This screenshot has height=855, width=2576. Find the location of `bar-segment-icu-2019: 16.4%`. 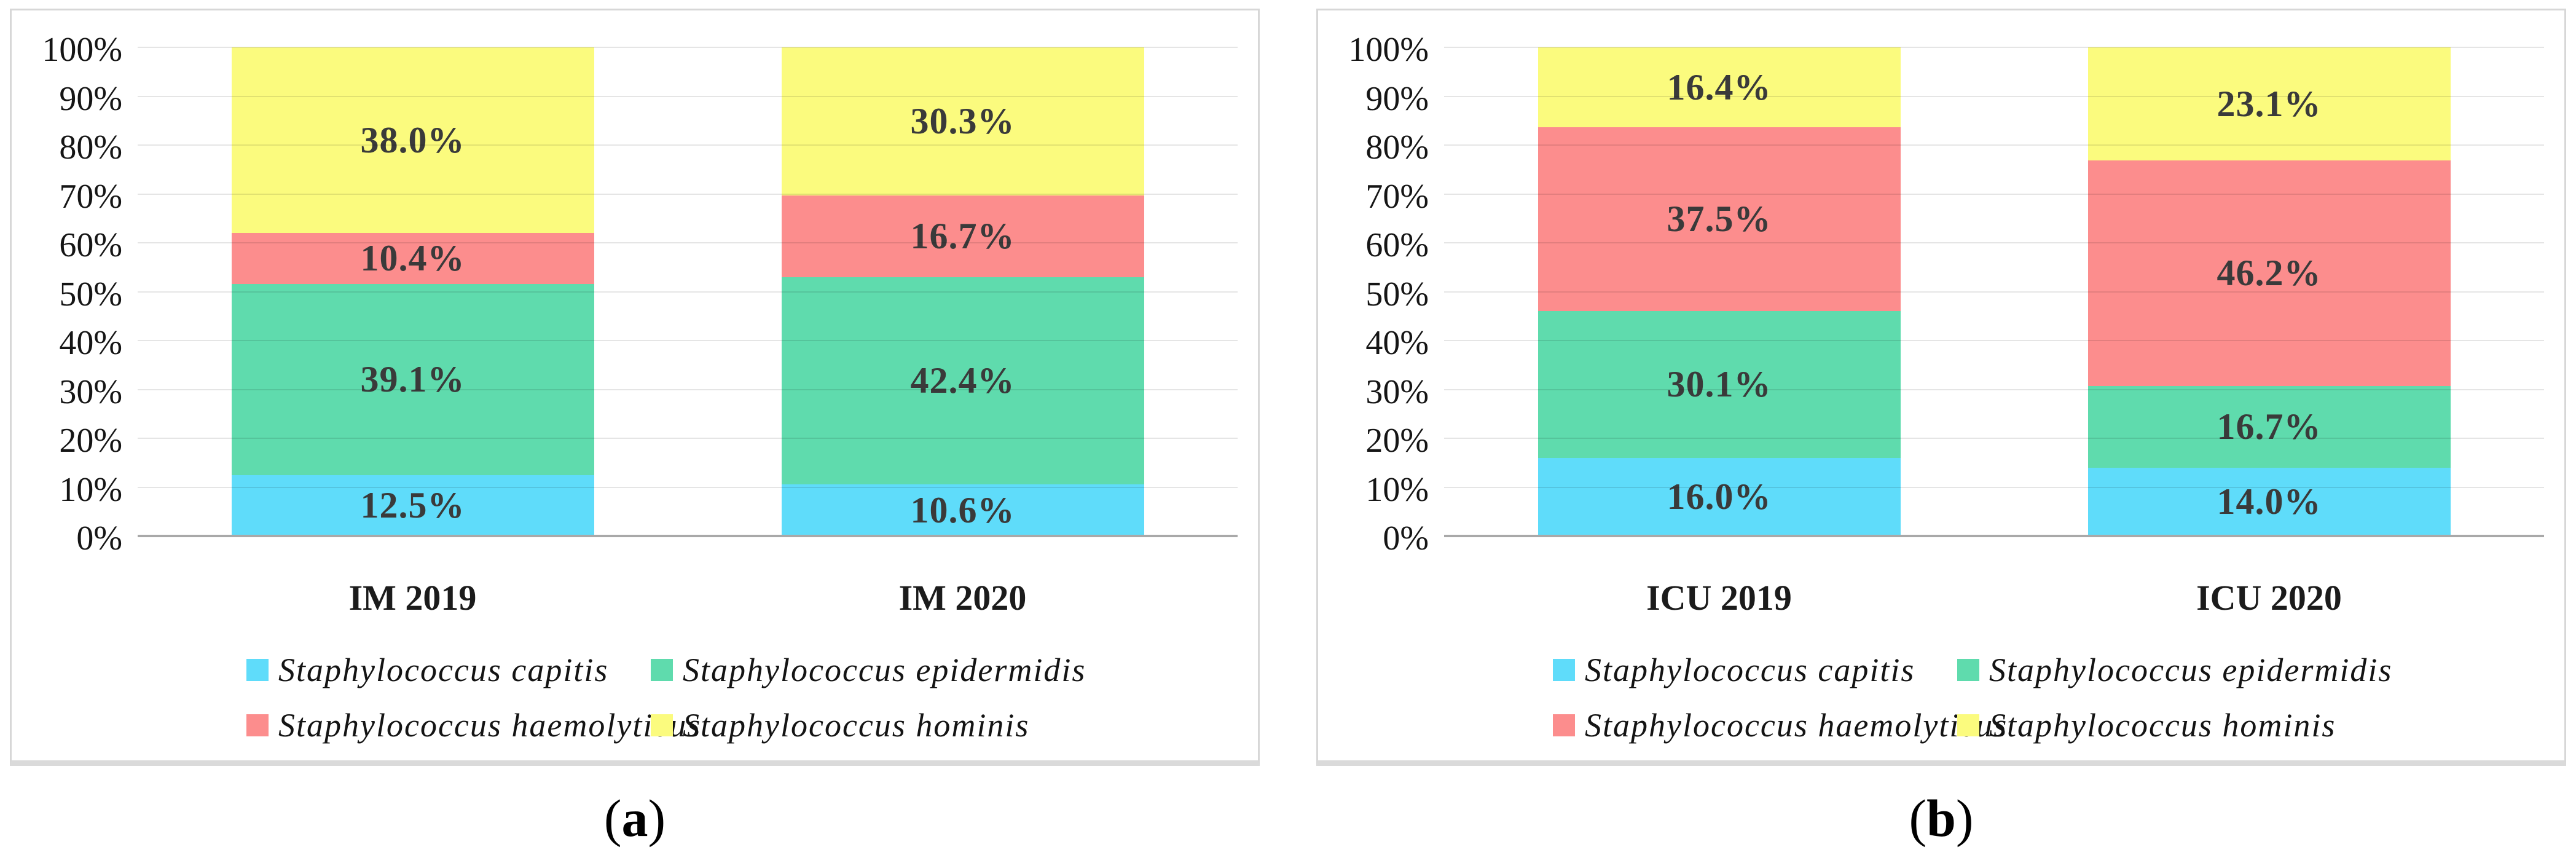

bar-segment-icu-2019: 16.4% is located at coordinates (1719, 87).